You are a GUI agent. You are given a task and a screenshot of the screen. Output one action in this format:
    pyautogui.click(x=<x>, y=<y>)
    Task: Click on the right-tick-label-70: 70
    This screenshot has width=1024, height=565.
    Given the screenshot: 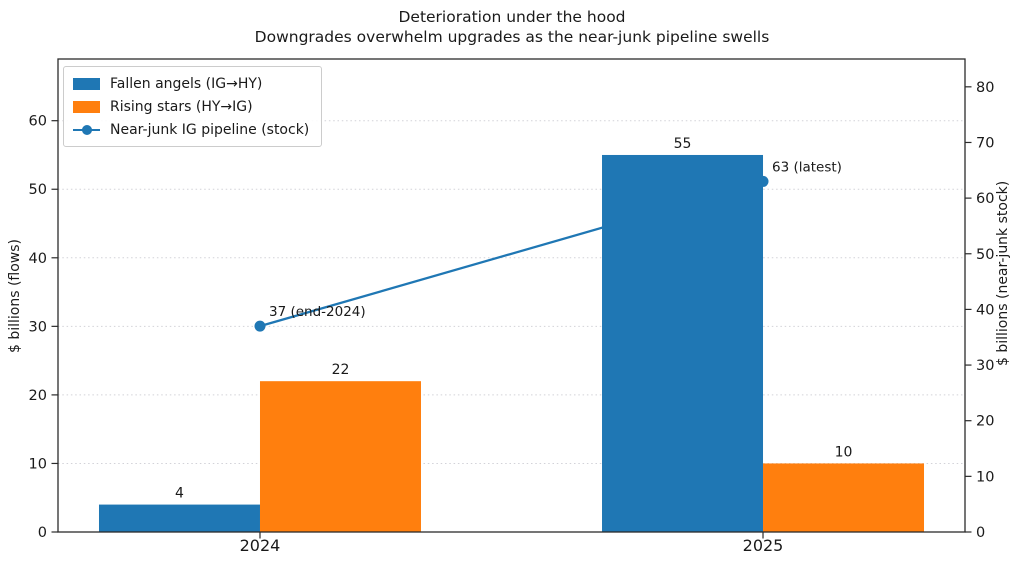 What is the action you would take?
    pyautogui.click(x=985, y=143)
    